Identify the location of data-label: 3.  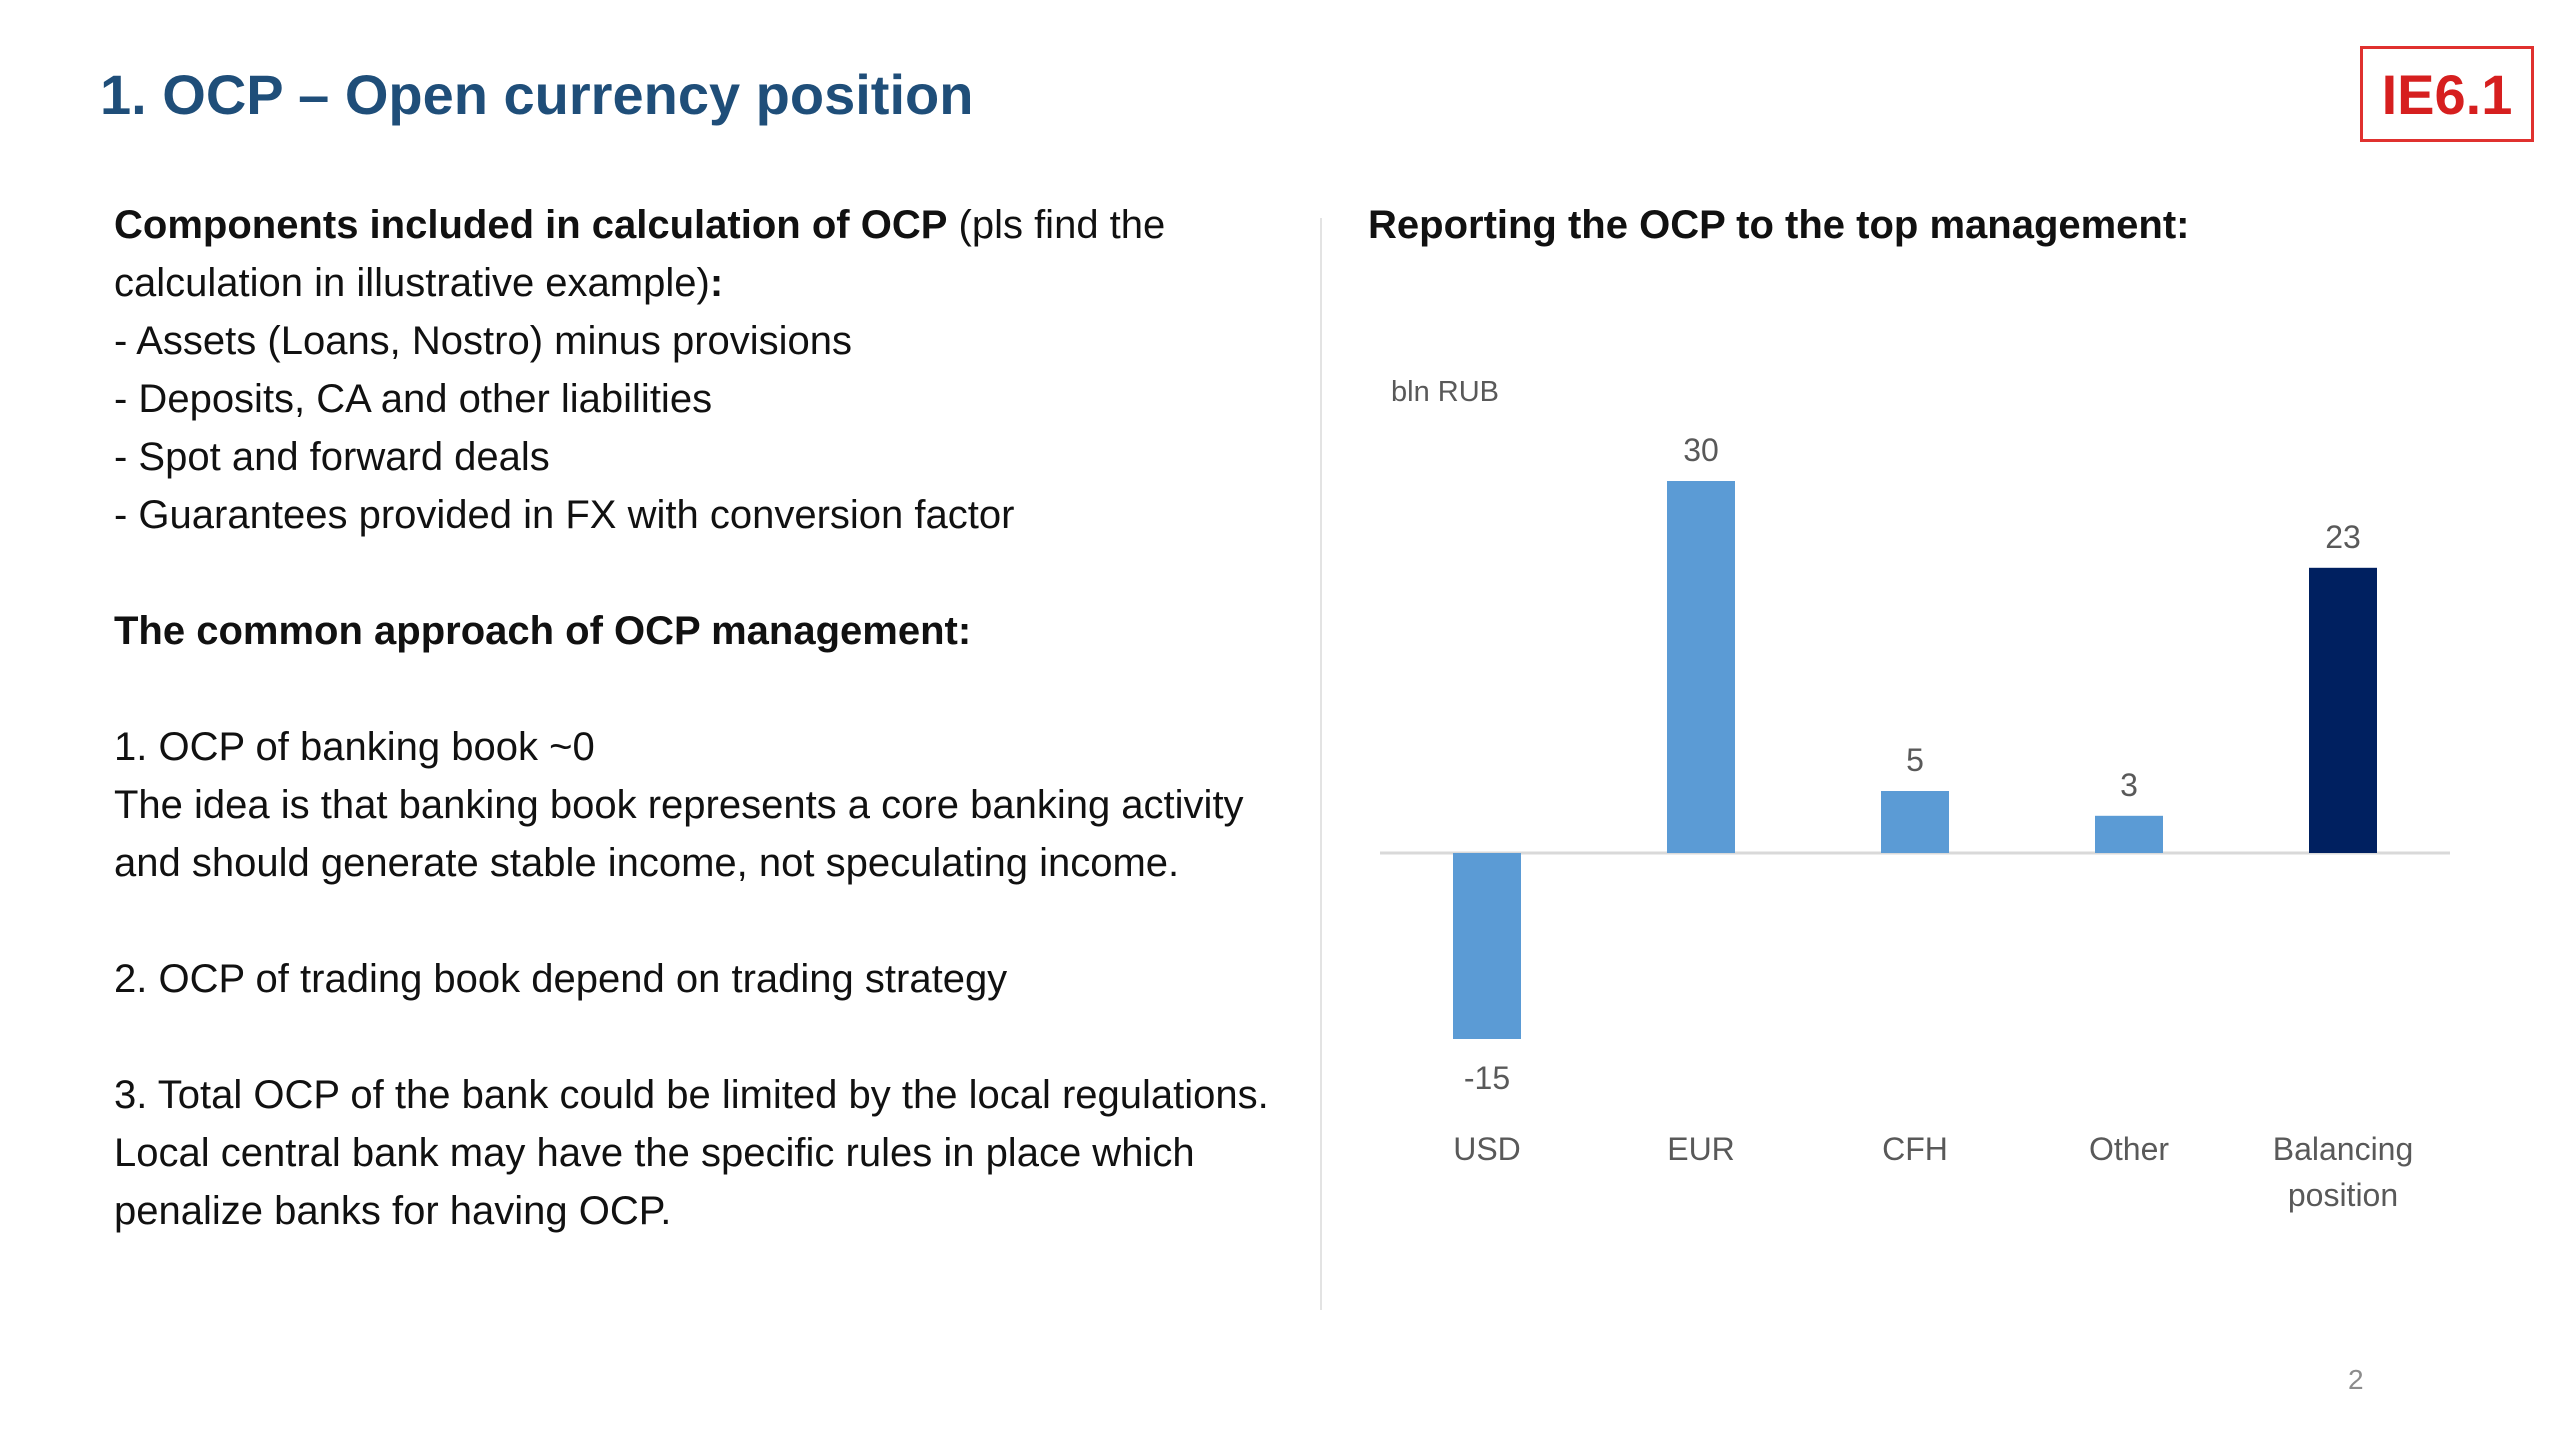
(2129, 785).